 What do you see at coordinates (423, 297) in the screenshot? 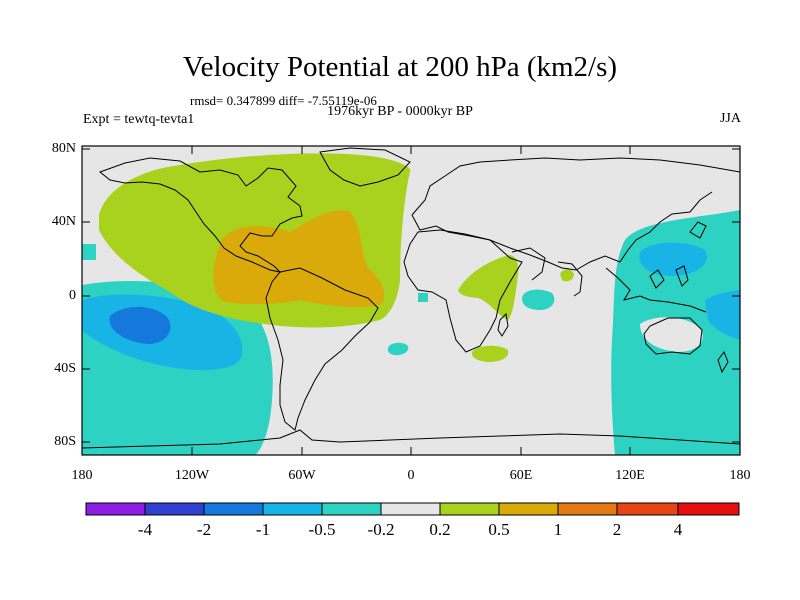
I see `negative-anomaly-gulf-guinea` at bounding box center [423, 297].